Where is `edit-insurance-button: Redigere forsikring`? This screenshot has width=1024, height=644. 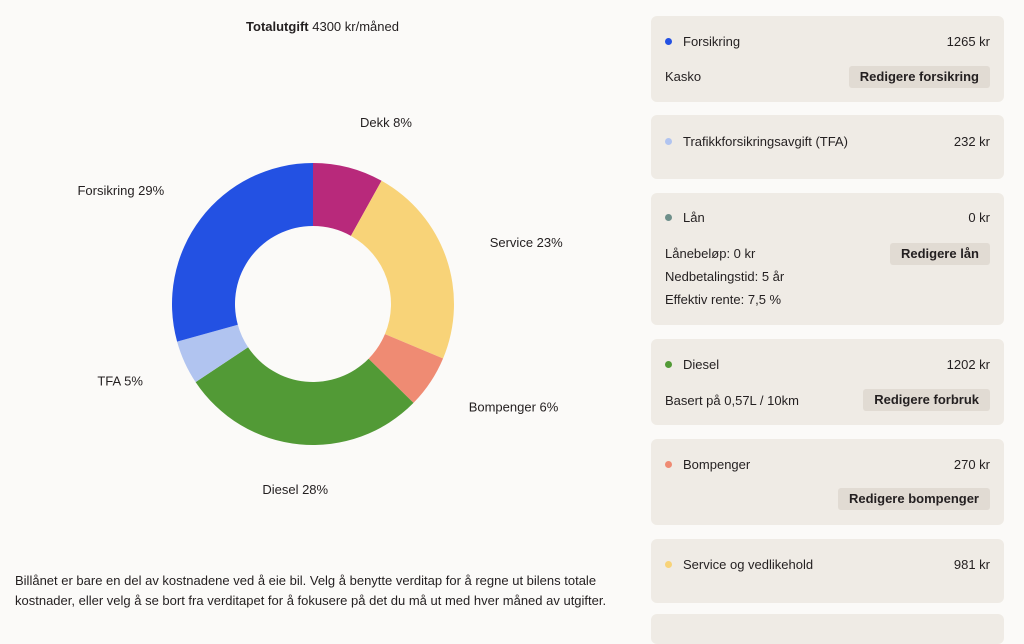 edit-insurance-button: Redigere forsikring is located at coordinates (919, 77).